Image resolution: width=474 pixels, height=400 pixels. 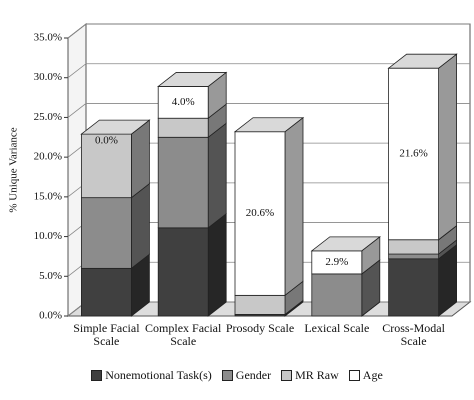 What do you see at coordinates (336, 262) in the screenshot?
I see `value-label: 2.9%` at bounding box center [336, 262].